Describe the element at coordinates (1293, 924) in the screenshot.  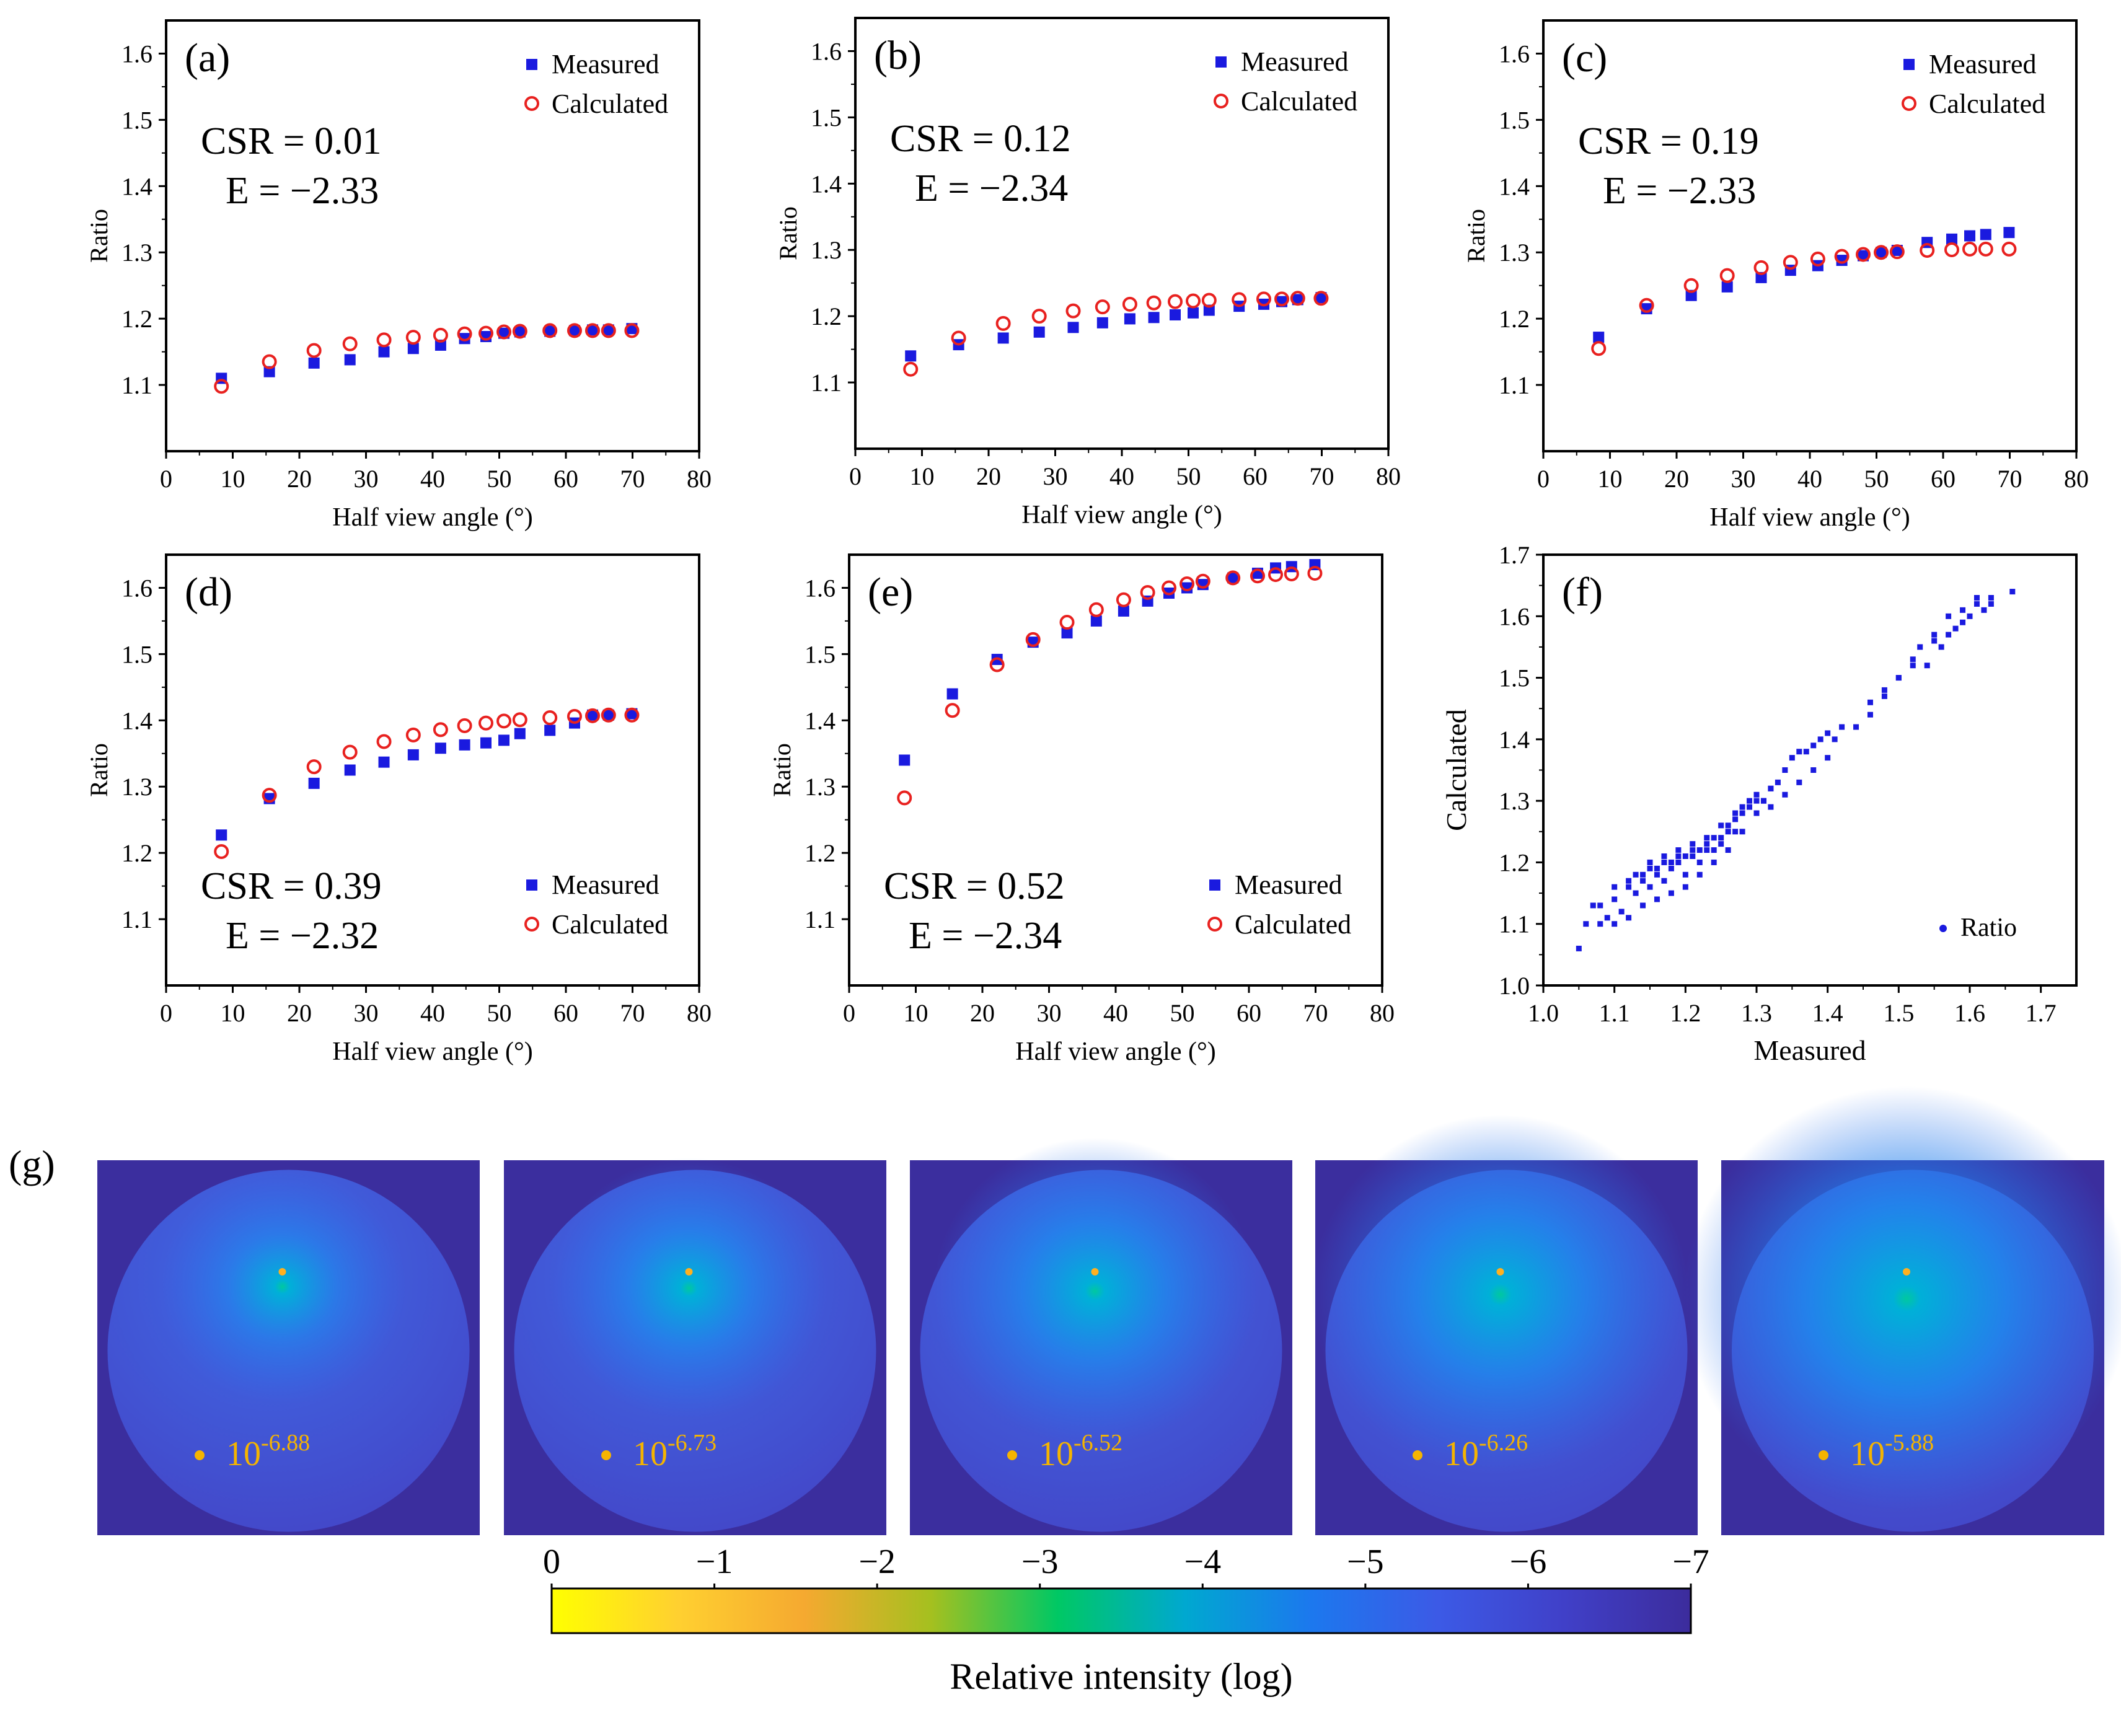
I see `legend-calculated-label: Calculated` at that location.